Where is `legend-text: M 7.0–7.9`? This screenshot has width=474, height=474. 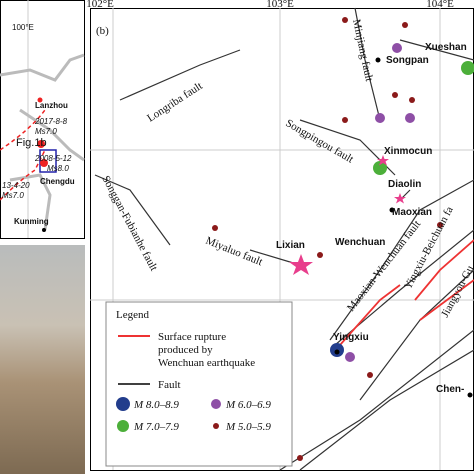 legend-text: M 7.0–7.9 is located at coordinates (156, 427).